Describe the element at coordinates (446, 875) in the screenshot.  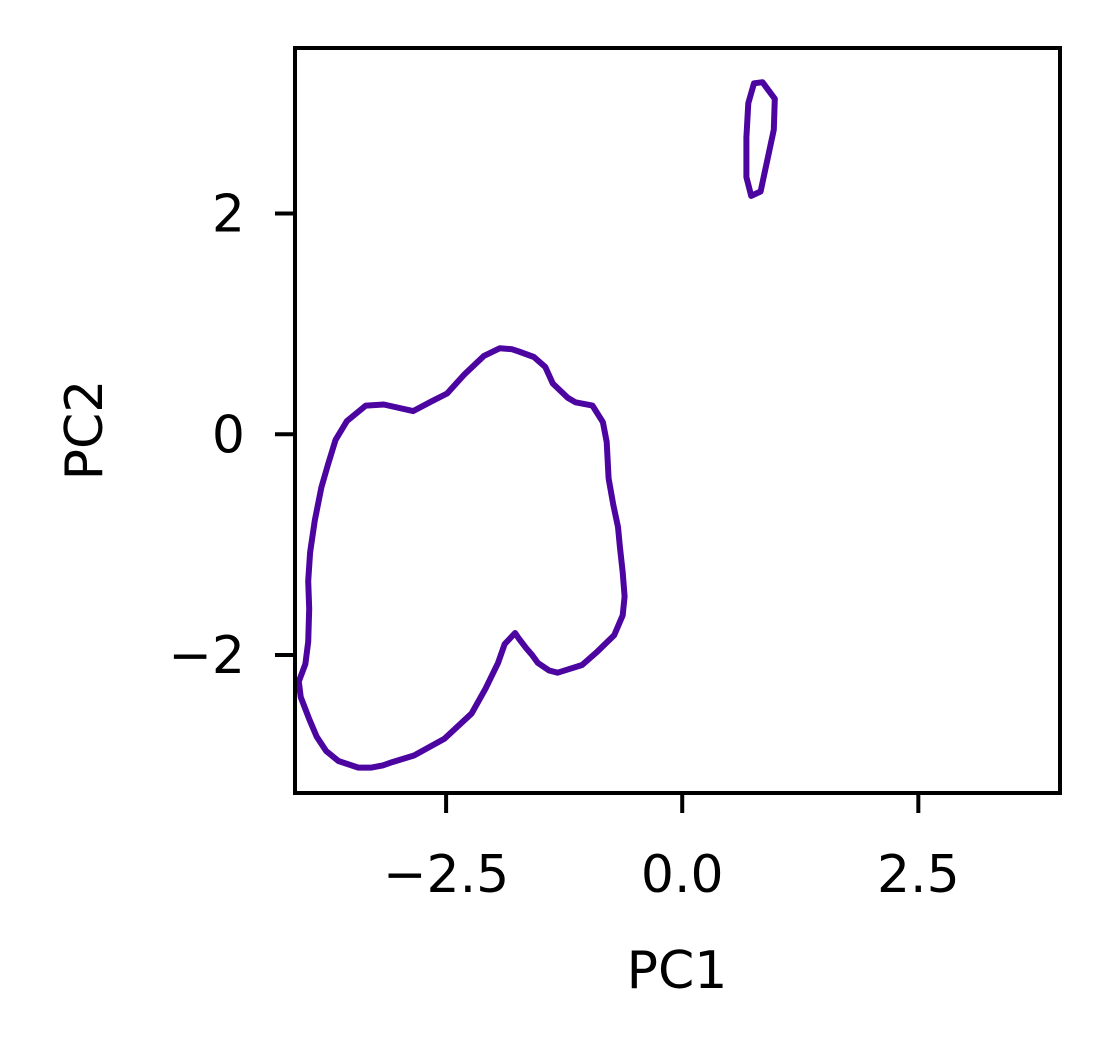
I see `x-tick-label: −2.5` at that location.